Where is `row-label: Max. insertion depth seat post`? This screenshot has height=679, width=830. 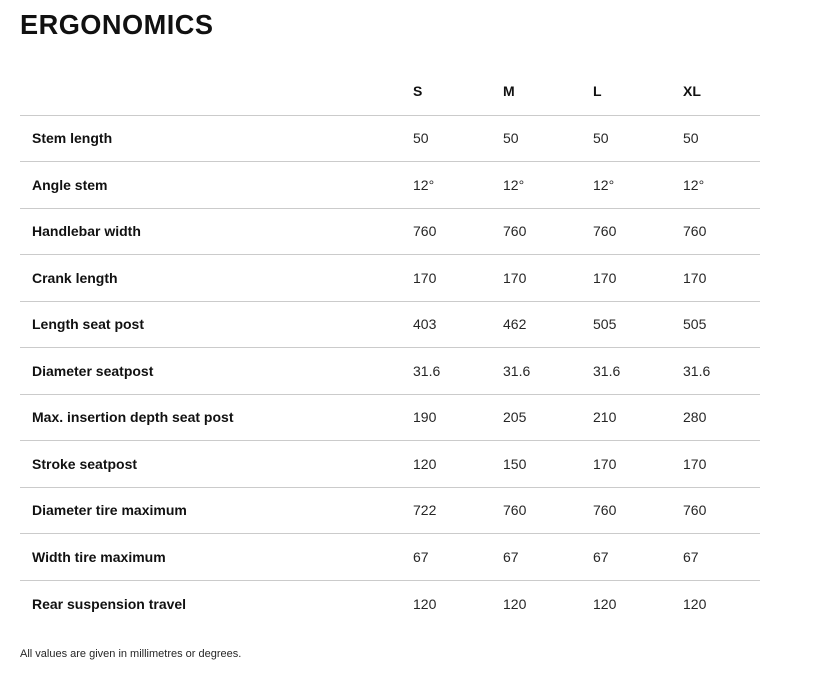
row-label: Max. insertion depth seat post is located at coordinates (133, 417).